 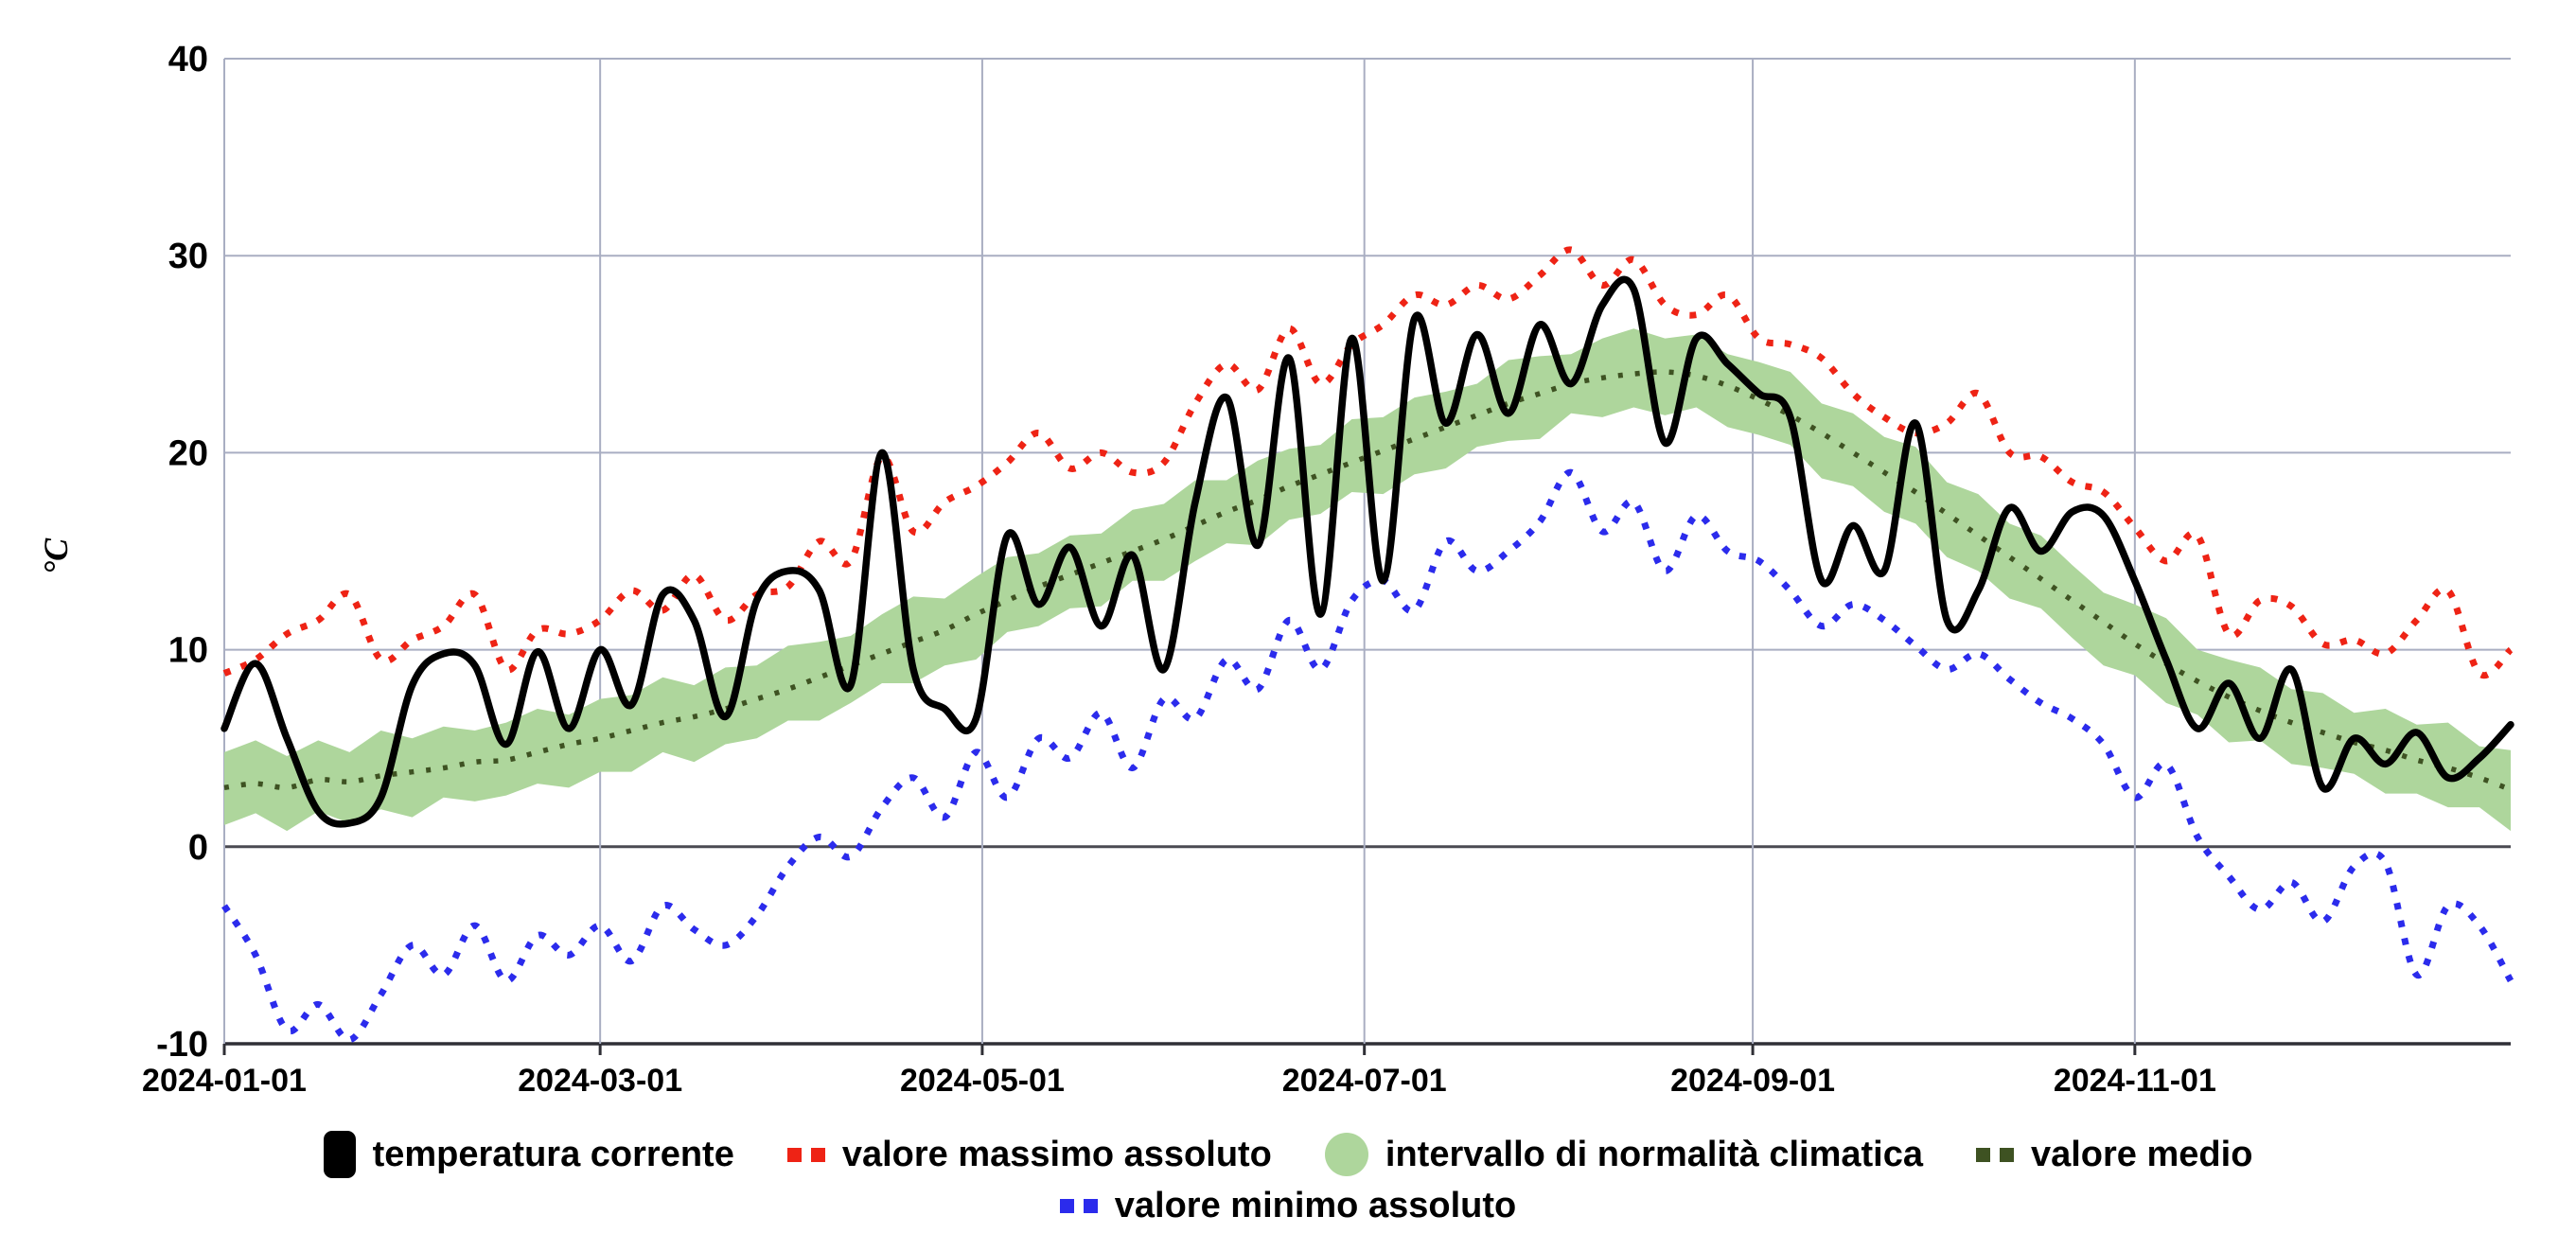 I want to click on legend-swatch-darkgreen-dash-icon, so click(x=1994, y=1154).